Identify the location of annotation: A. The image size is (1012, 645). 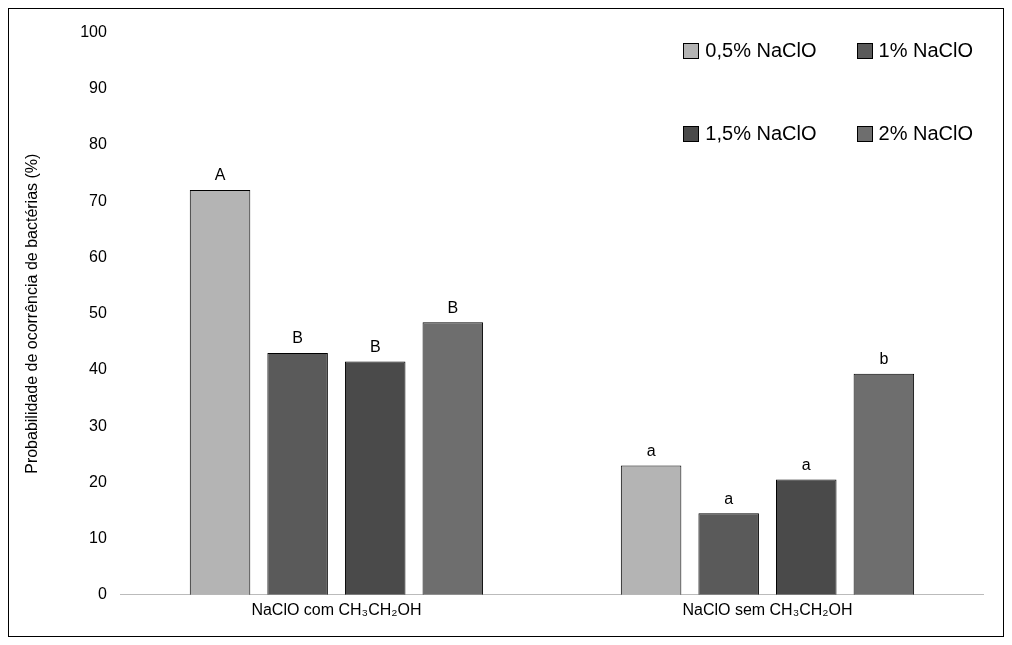
(220, 175).